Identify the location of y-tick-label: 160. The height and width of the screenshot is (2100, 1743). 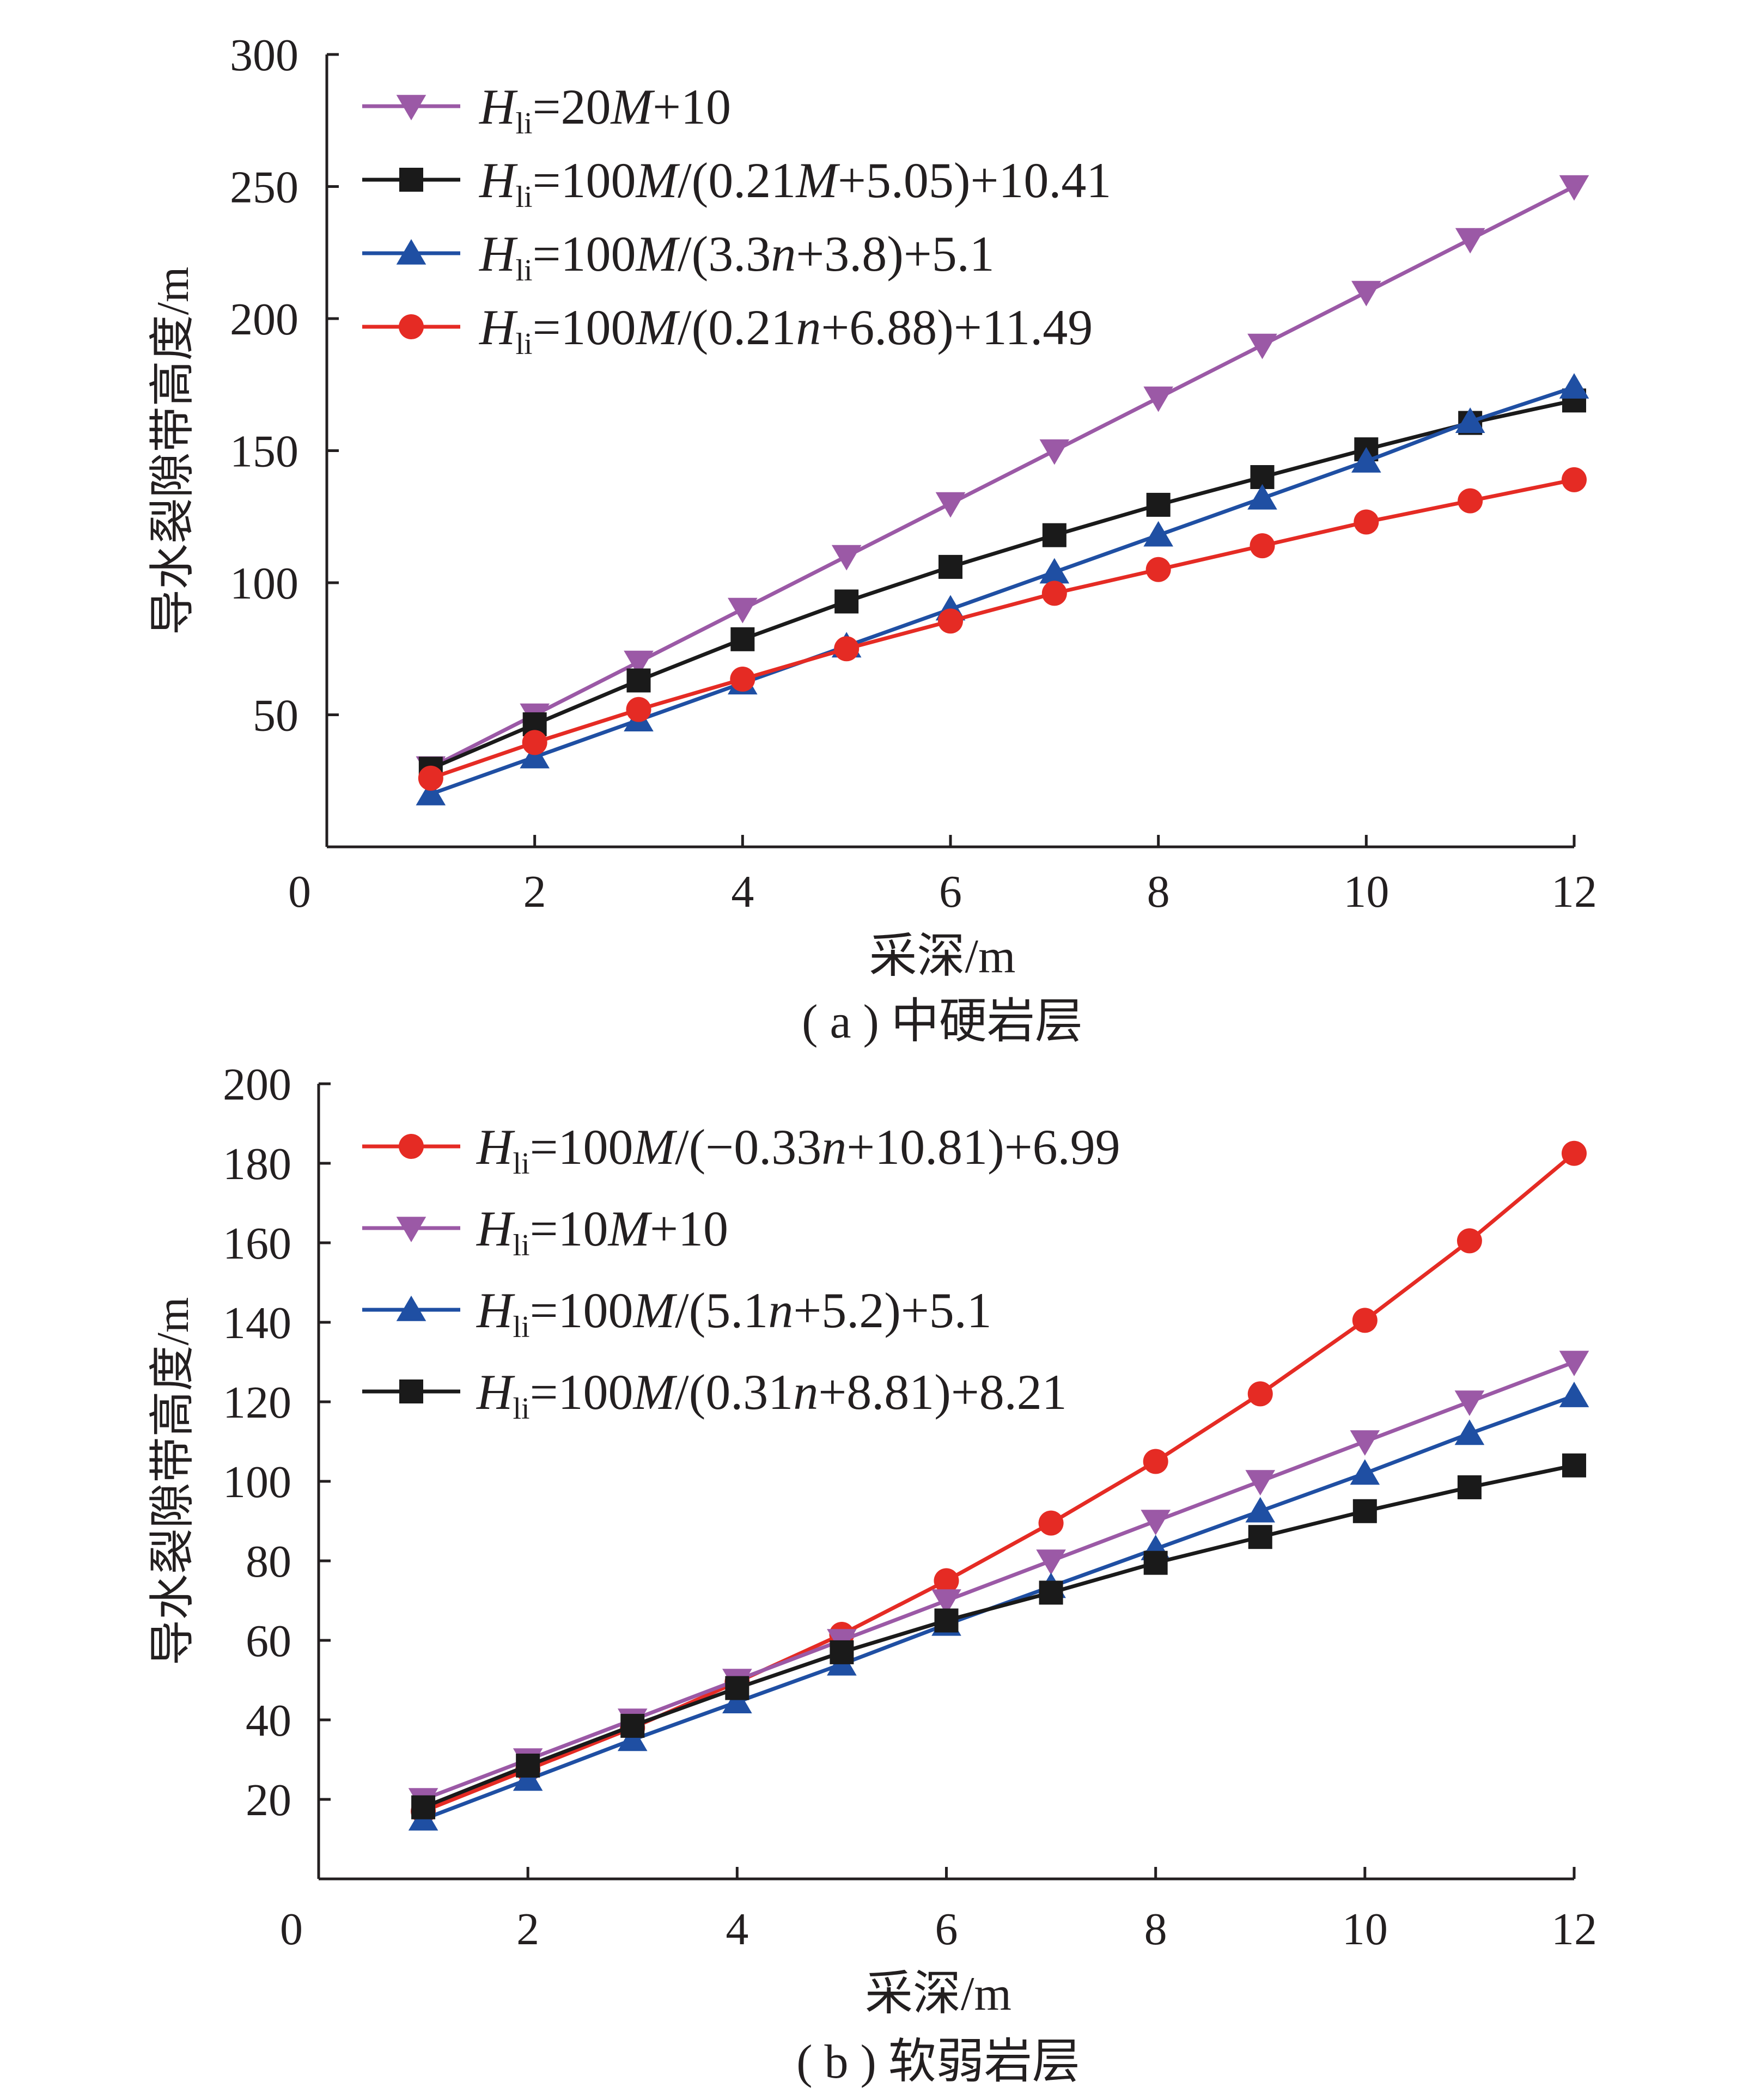
(257, 1243).